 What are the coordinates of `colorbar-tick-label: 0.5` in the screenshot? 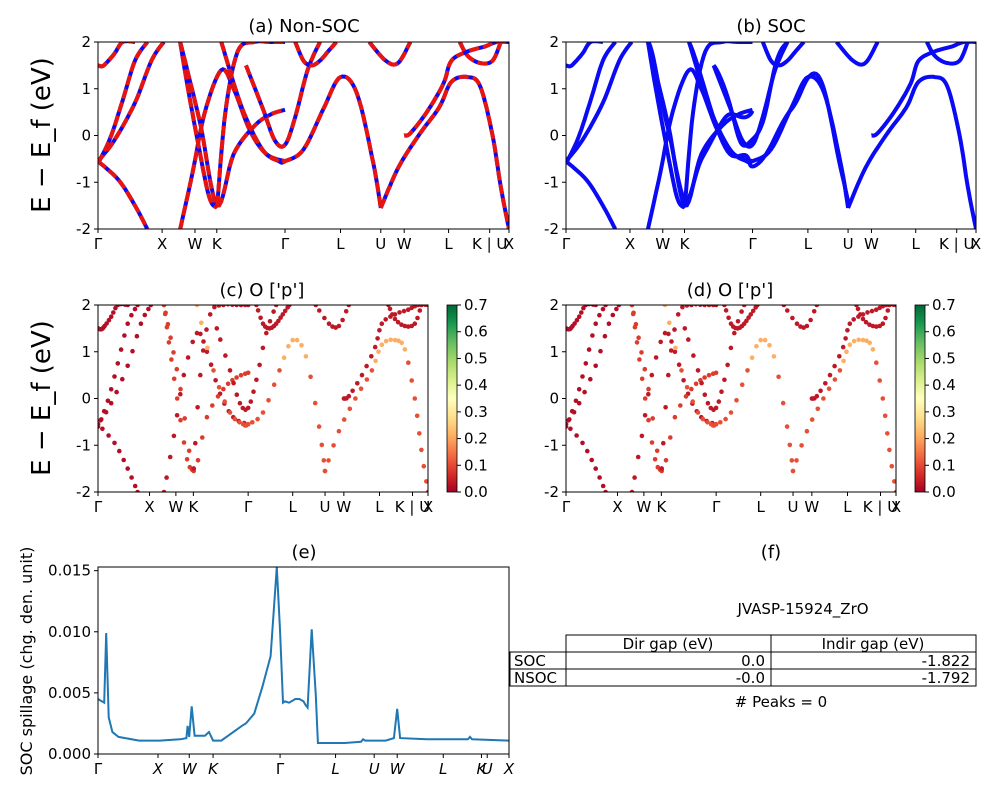 It's located at (476, 358).